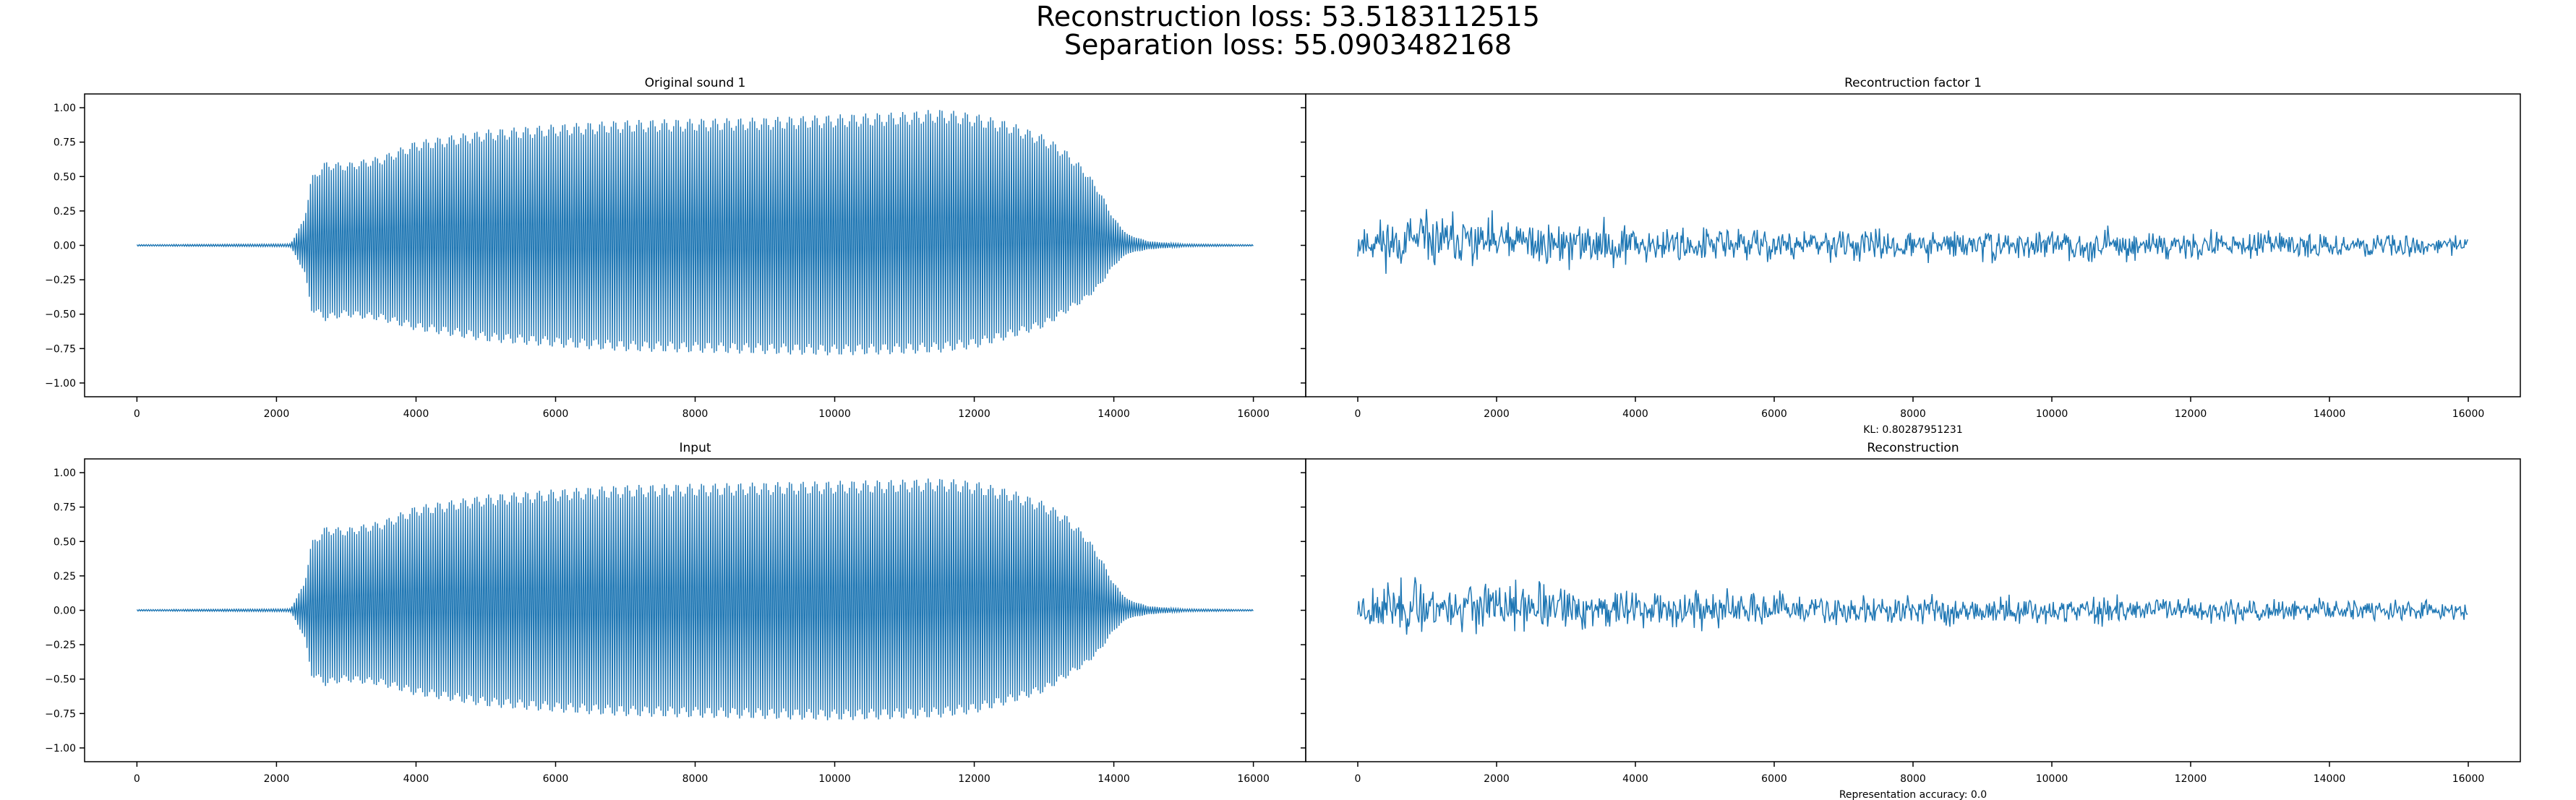 Image resolution: width=2576 pixels, height=800 pixels. What do you see at coordinates (695, 448) in the screenshot?
I see `subplot-title: Input` at bounding box center [695, 448].